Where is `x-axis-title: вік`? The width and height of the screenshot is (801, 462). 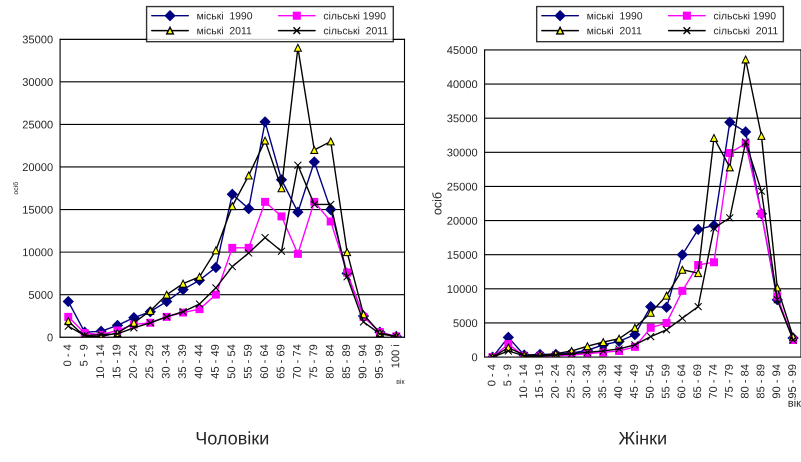 x-axis-title: вік is located at coordinates (794, 402).